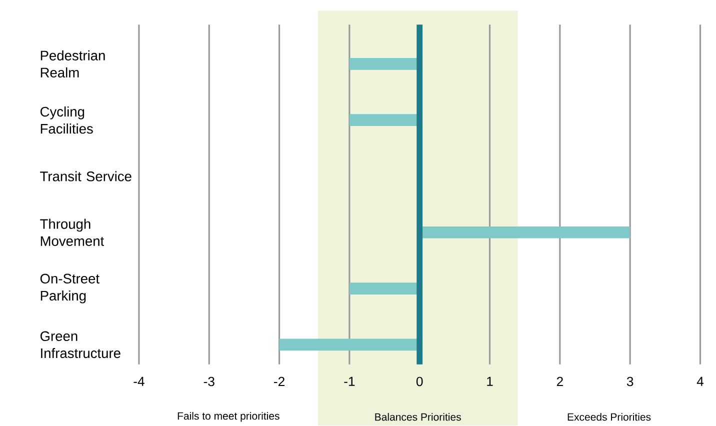  Describe the element at coordinates (66, 120) in the screenshot. I see `y-tick-label: Cycling Facilities` at that location.